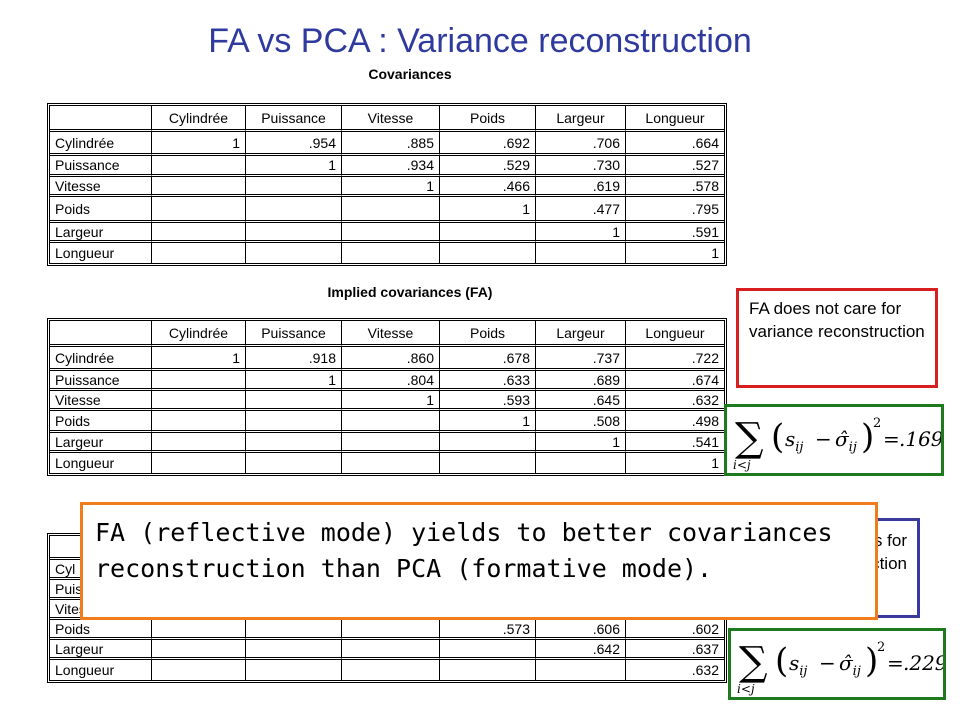 This screenshot has height=720, width=960. I want to click on sigma-hat-term: σ̂ij, so click(846, 441).